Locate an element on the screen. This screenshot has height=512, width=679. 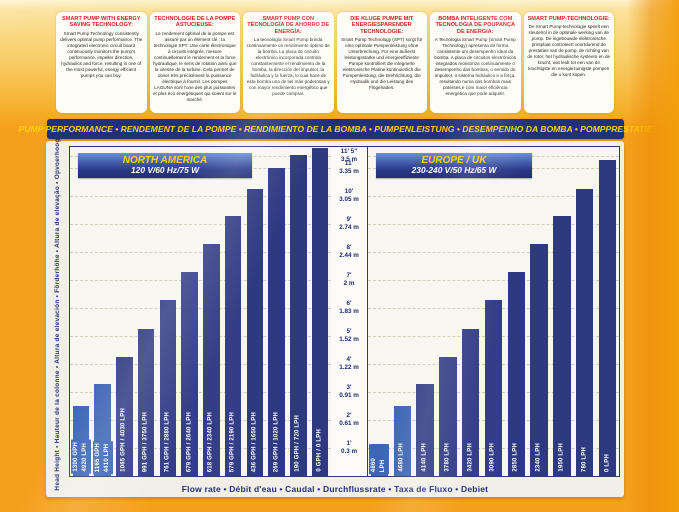
flow-head-bar: 190 GPH / 720 LPH is located at coordinates (298, 315).